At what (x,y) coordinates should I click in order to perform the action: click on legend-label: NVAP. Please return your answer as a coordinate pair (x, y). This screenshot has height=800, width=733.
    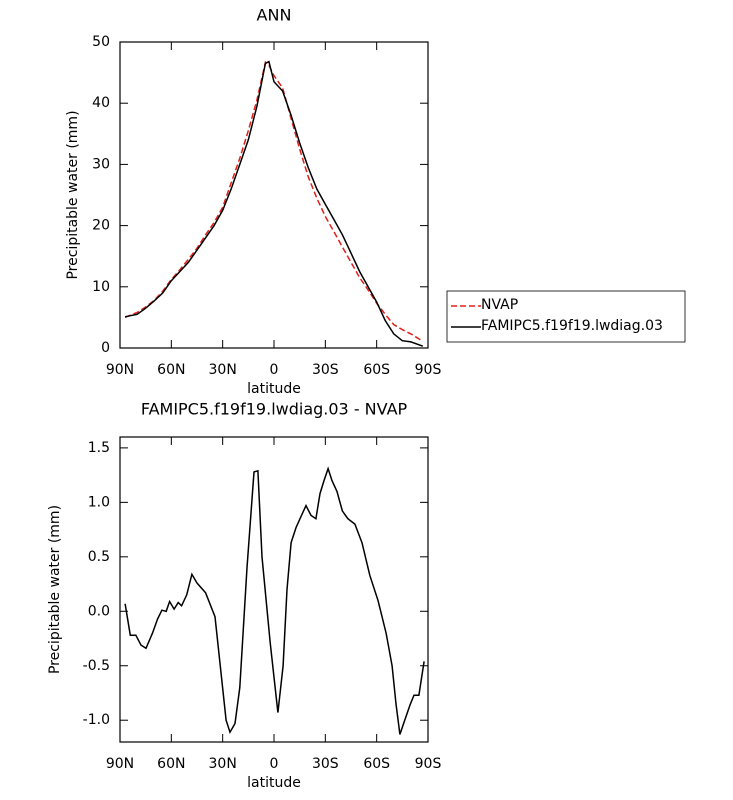
    Looking at the image, I should click on (499, 305).